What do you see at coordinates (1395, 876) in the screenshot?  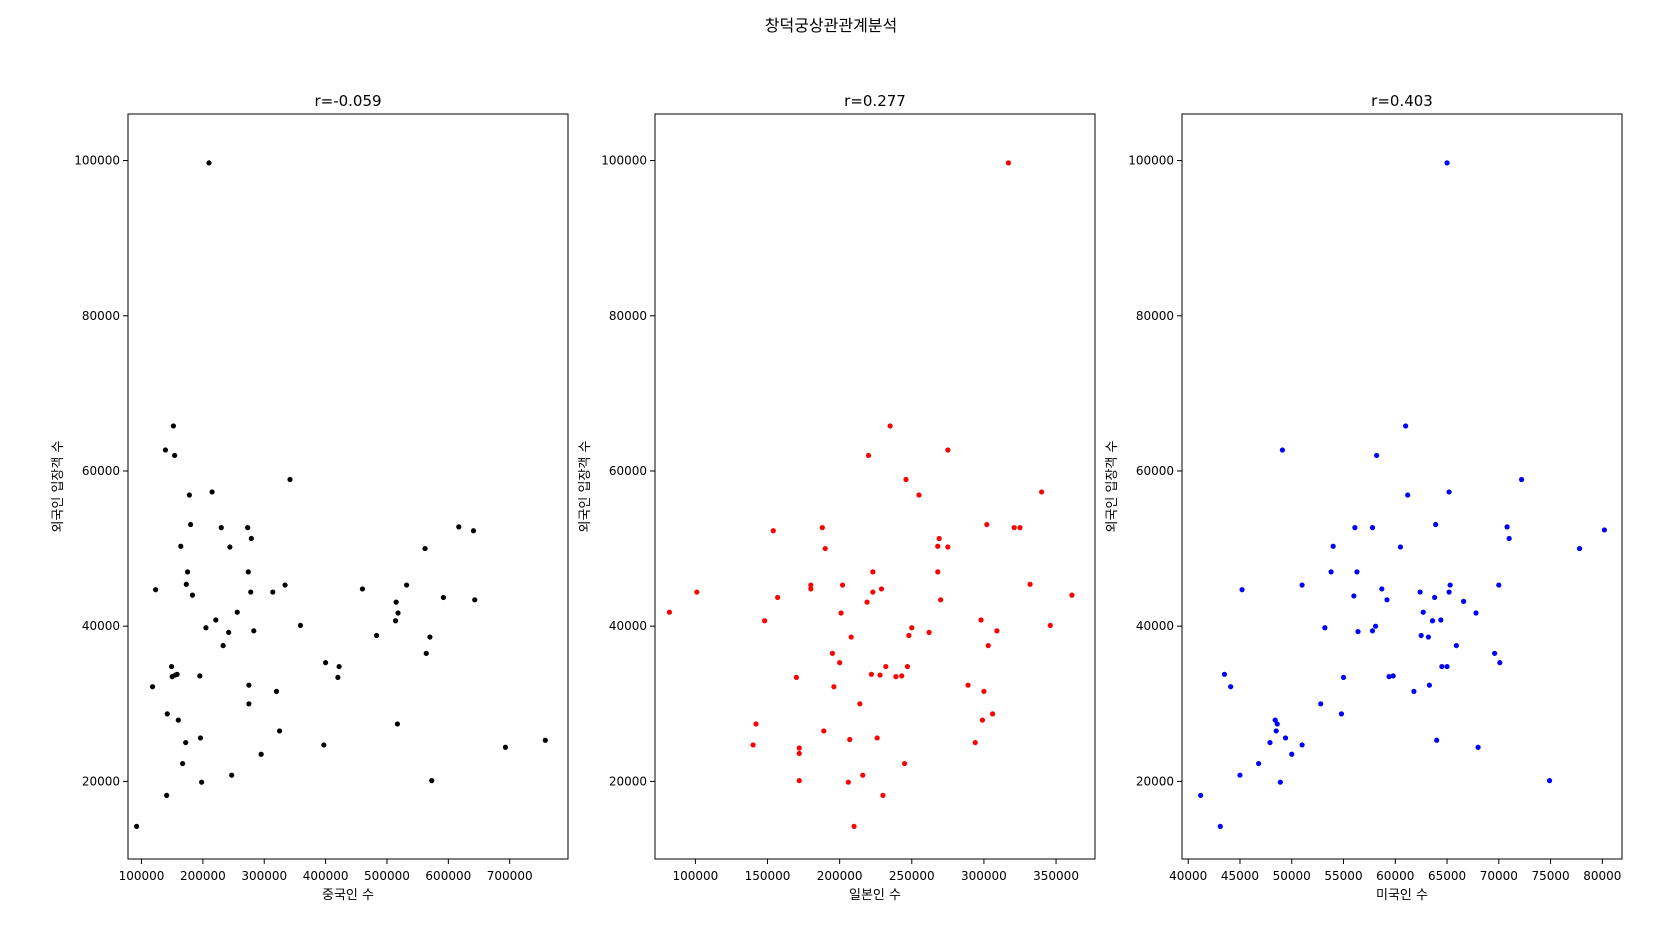 I see `x-tick-label: 60000` at bounding box center [1395, 876].